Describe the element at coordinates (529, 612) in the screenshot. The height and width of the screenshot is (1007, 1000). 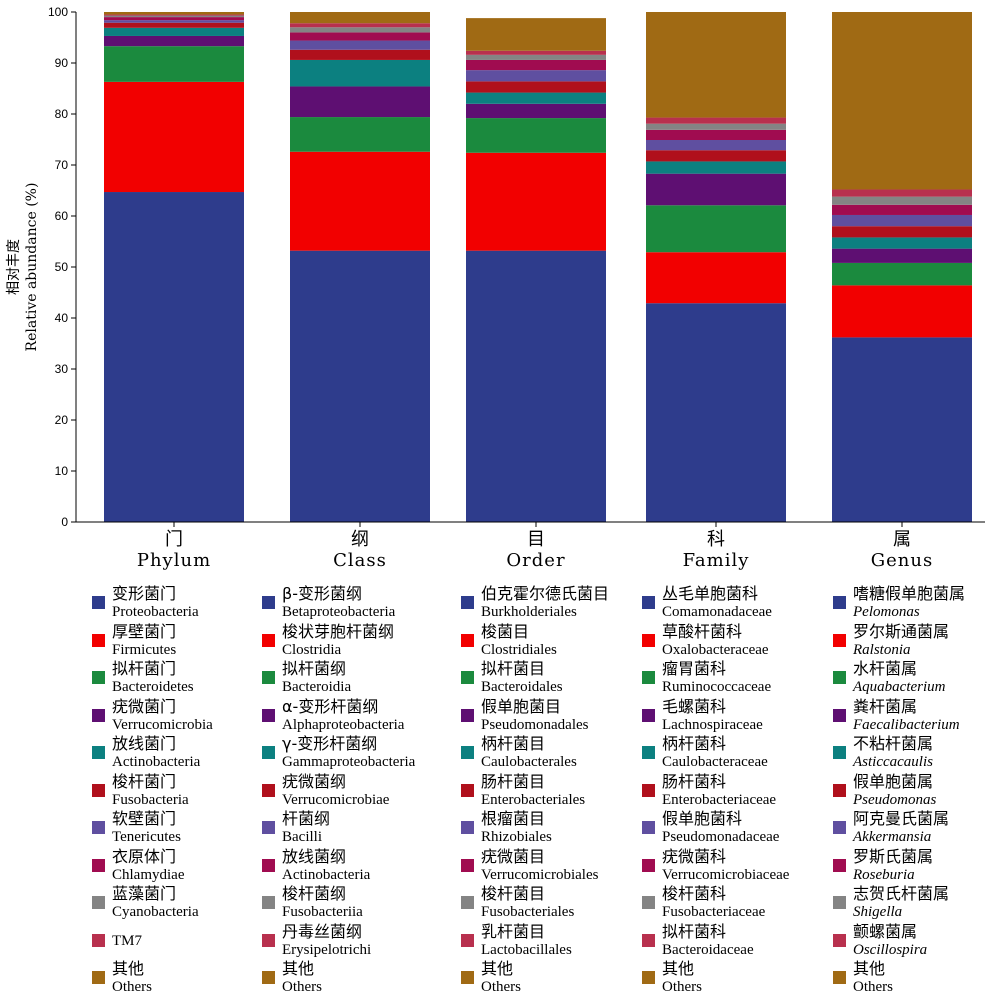
I see `legend-label-en: Burkholderiales` at that location.